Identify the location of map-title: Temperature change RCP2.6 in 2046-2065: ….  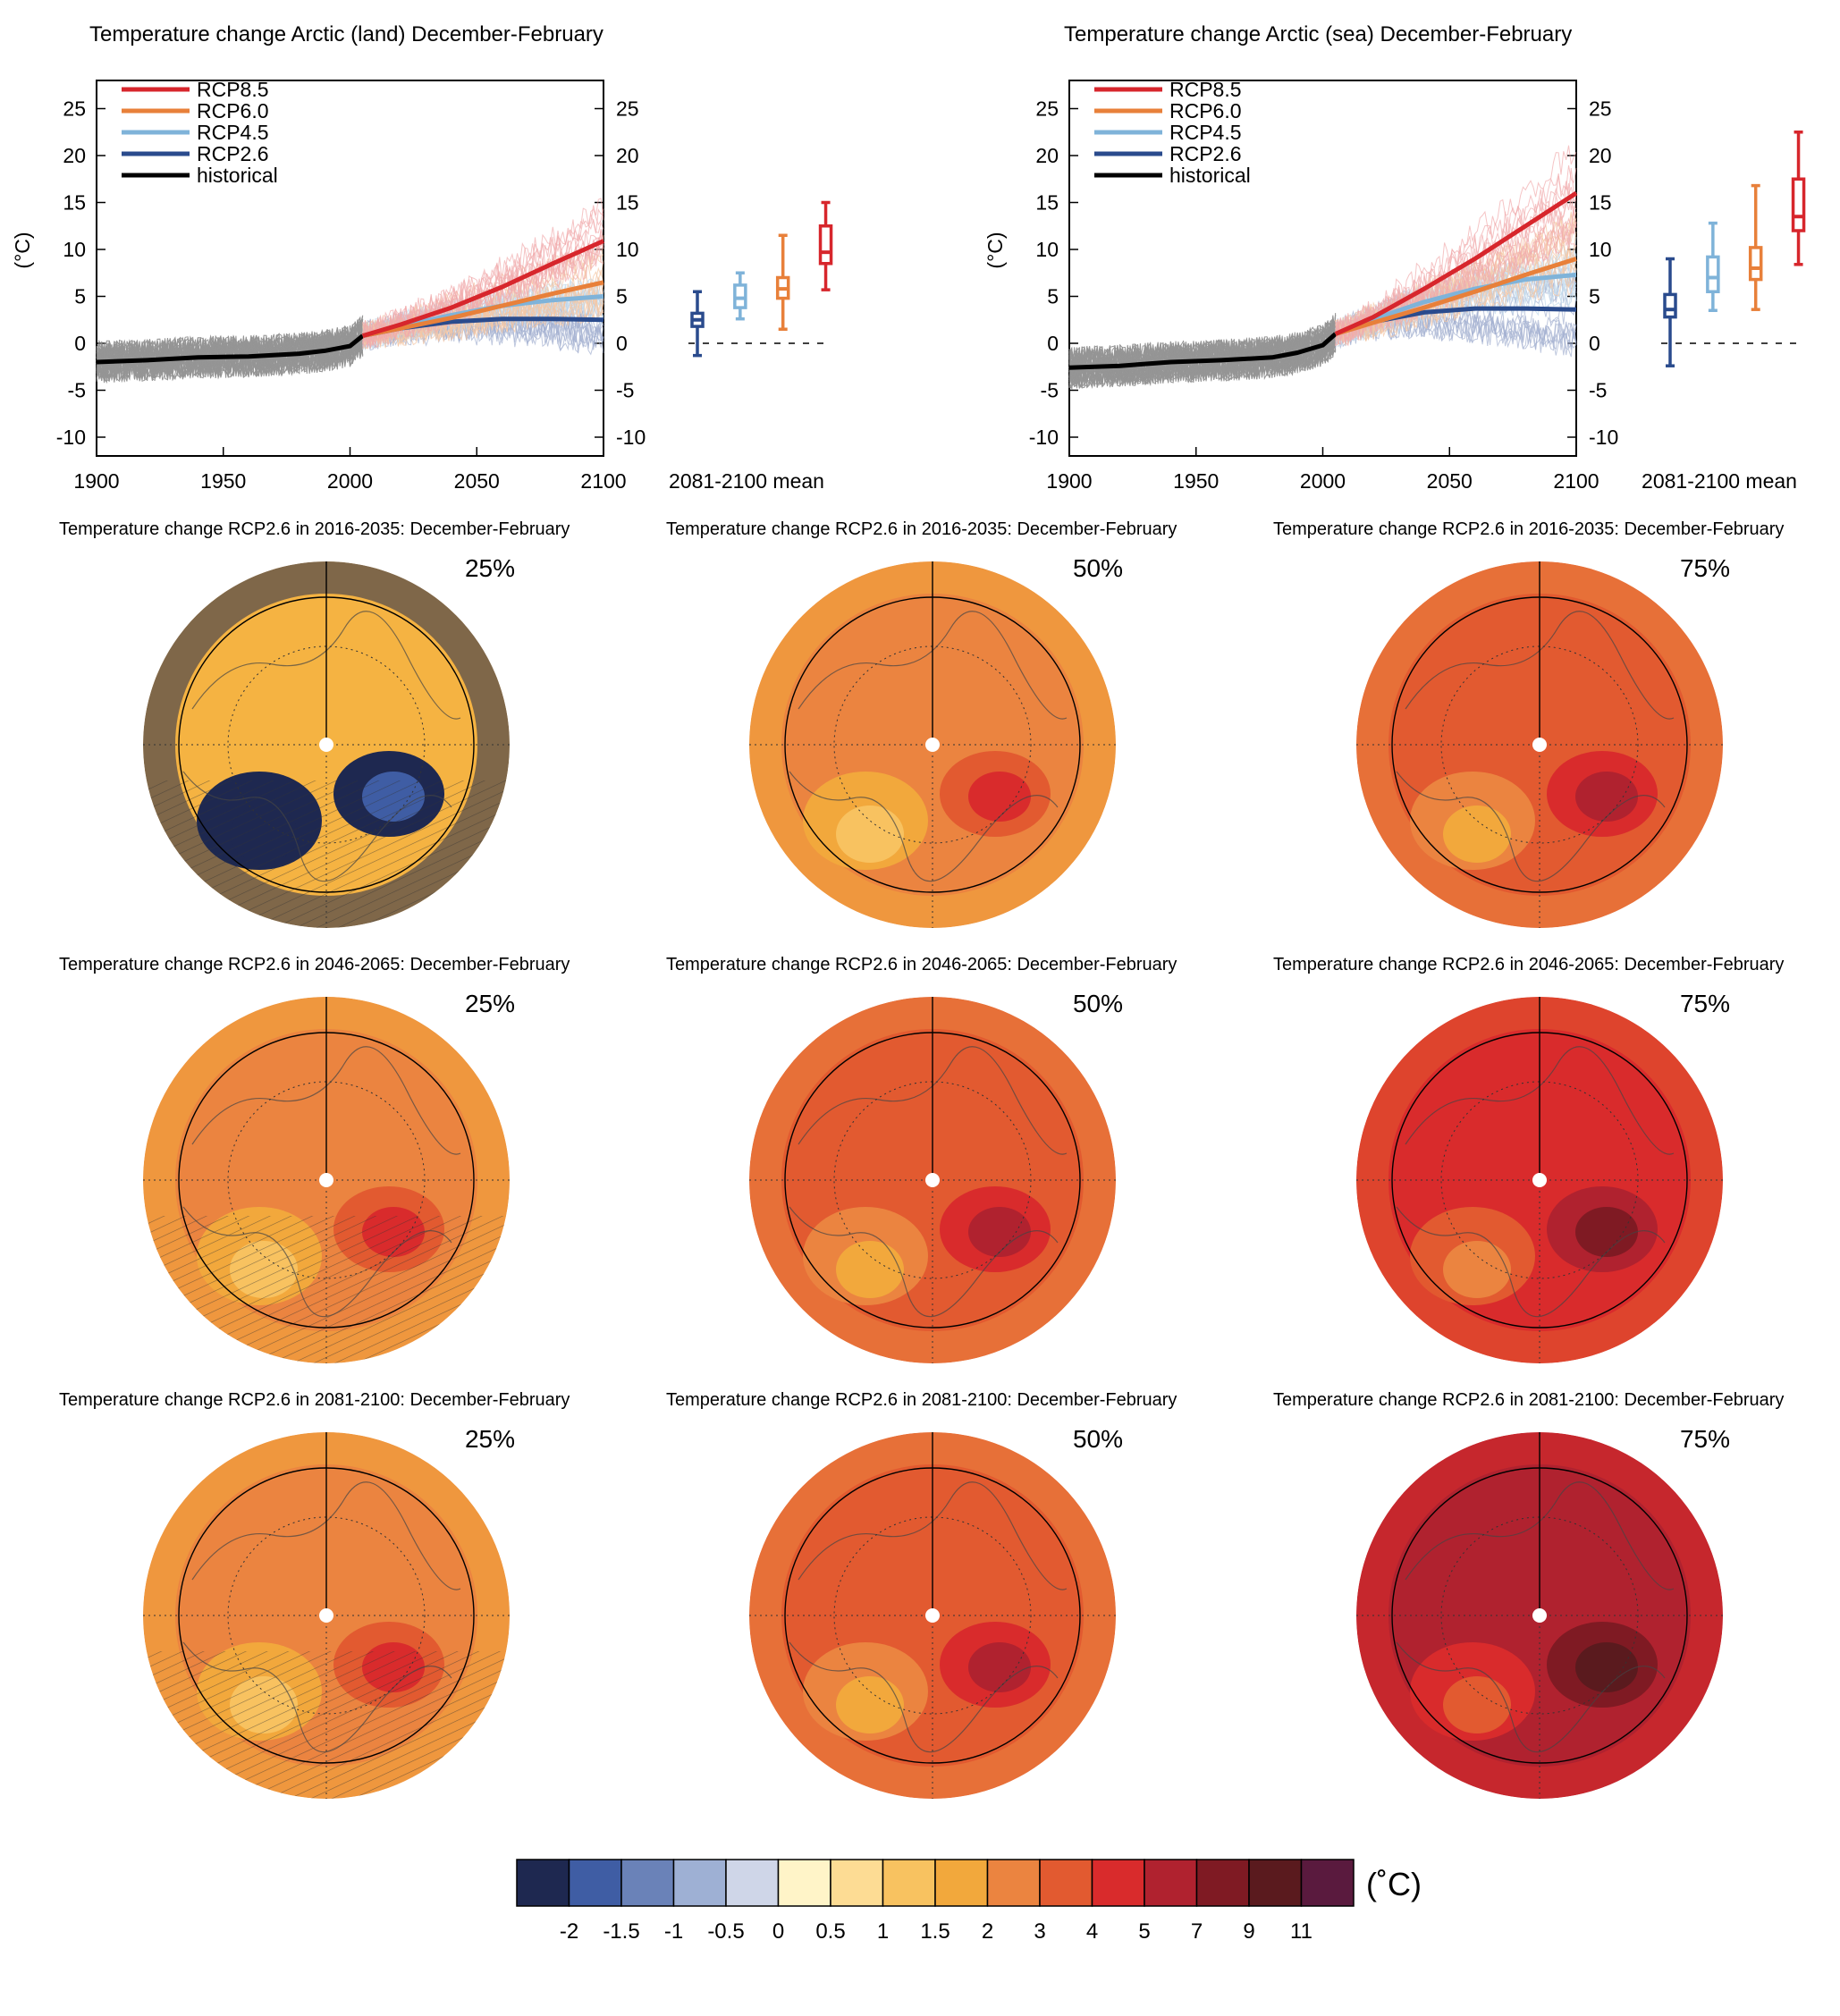
(314, 964).